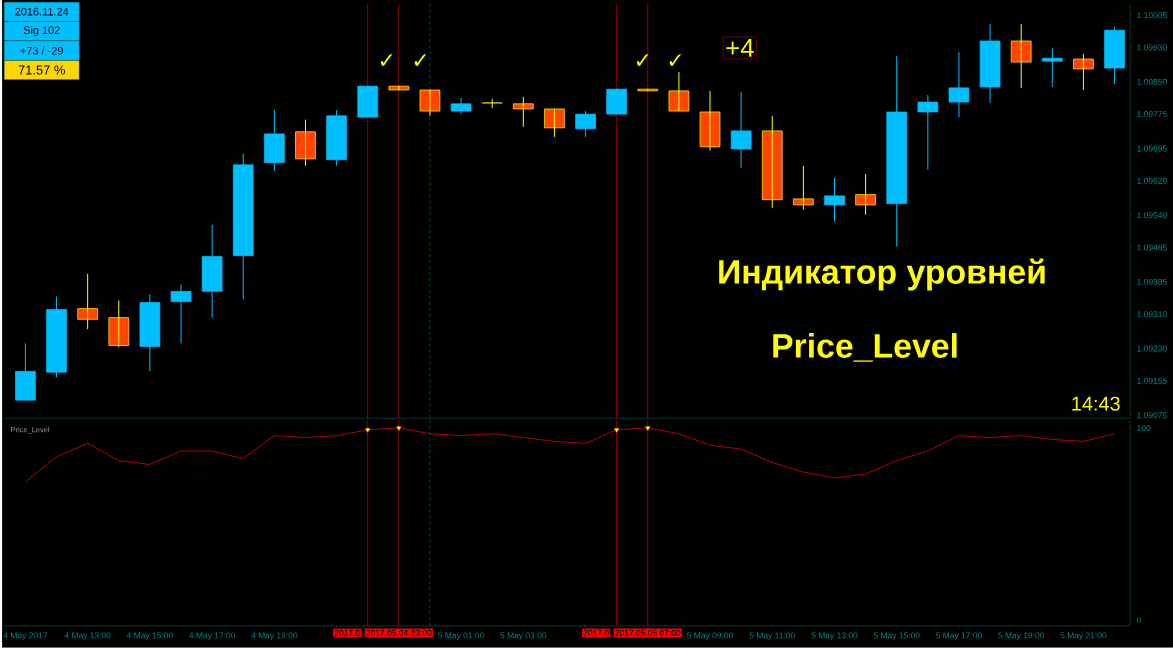  What do you see at coordinates (882, 274) in the screenshot?
I see `text: Индикатор уровней` at bounding box center [882, 274].